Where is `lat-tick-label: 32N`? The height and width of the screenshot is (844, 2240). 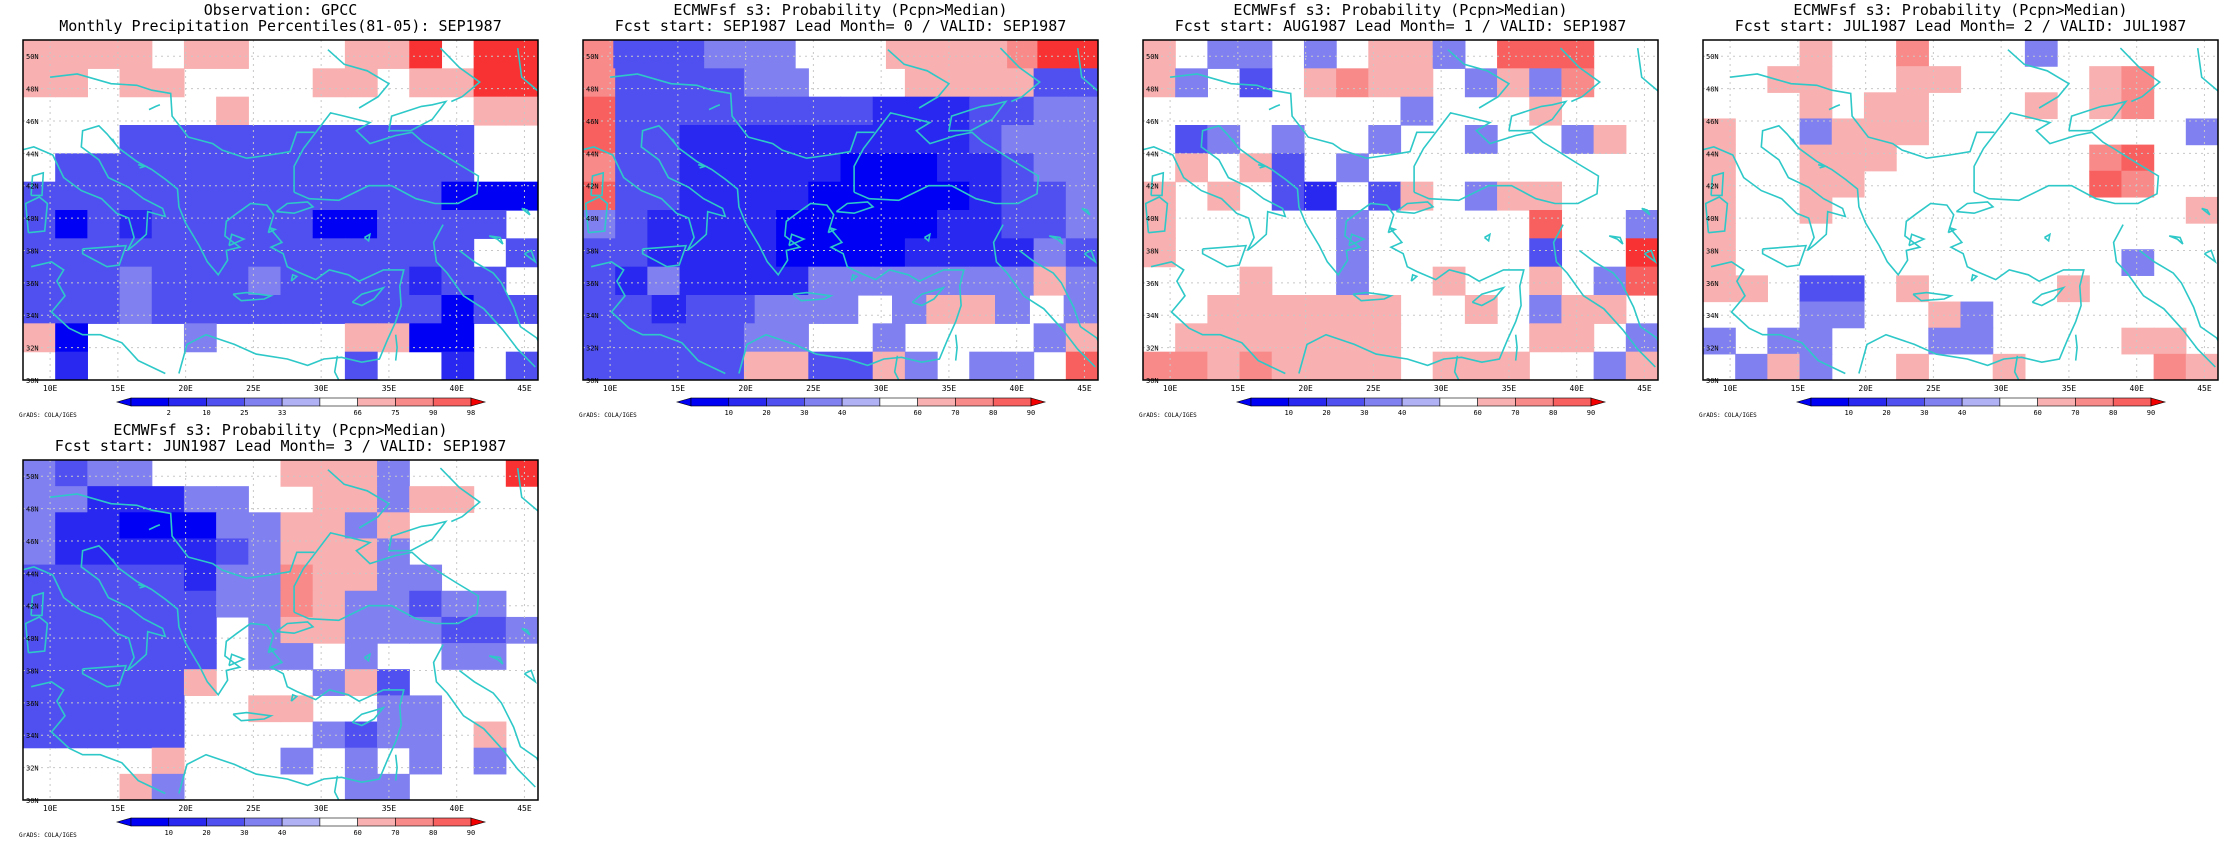 lat-tick-label: 32N is located at coordinates (592, 349).